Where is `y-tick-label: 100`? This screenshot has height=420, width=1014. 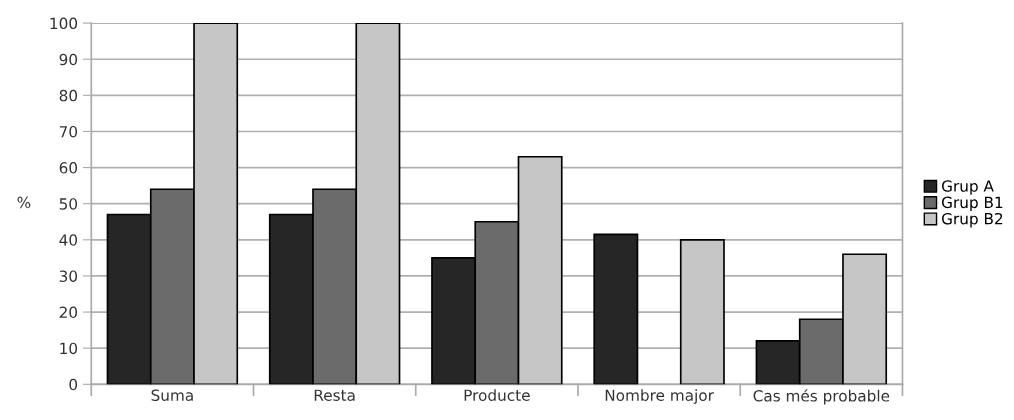 y-tick-label: 100 is located at coordinates (64, 23).